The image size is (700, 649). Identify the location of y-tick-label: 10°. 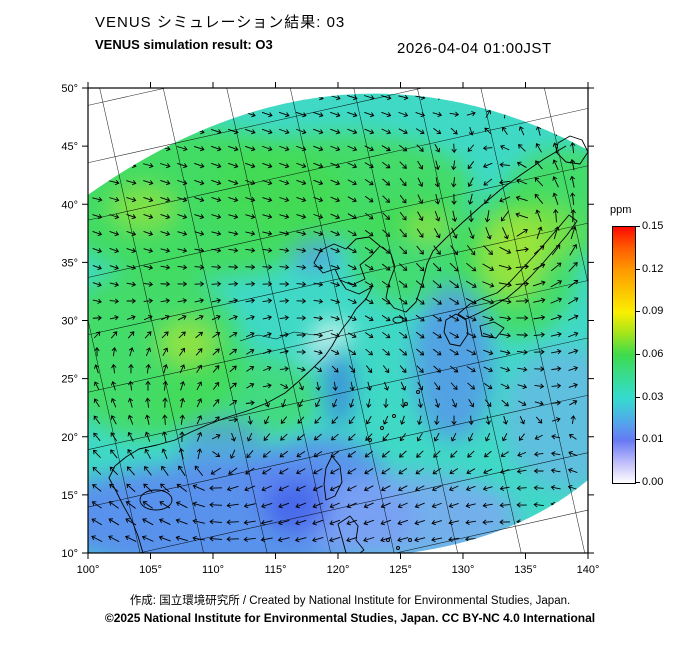
(69, 554).